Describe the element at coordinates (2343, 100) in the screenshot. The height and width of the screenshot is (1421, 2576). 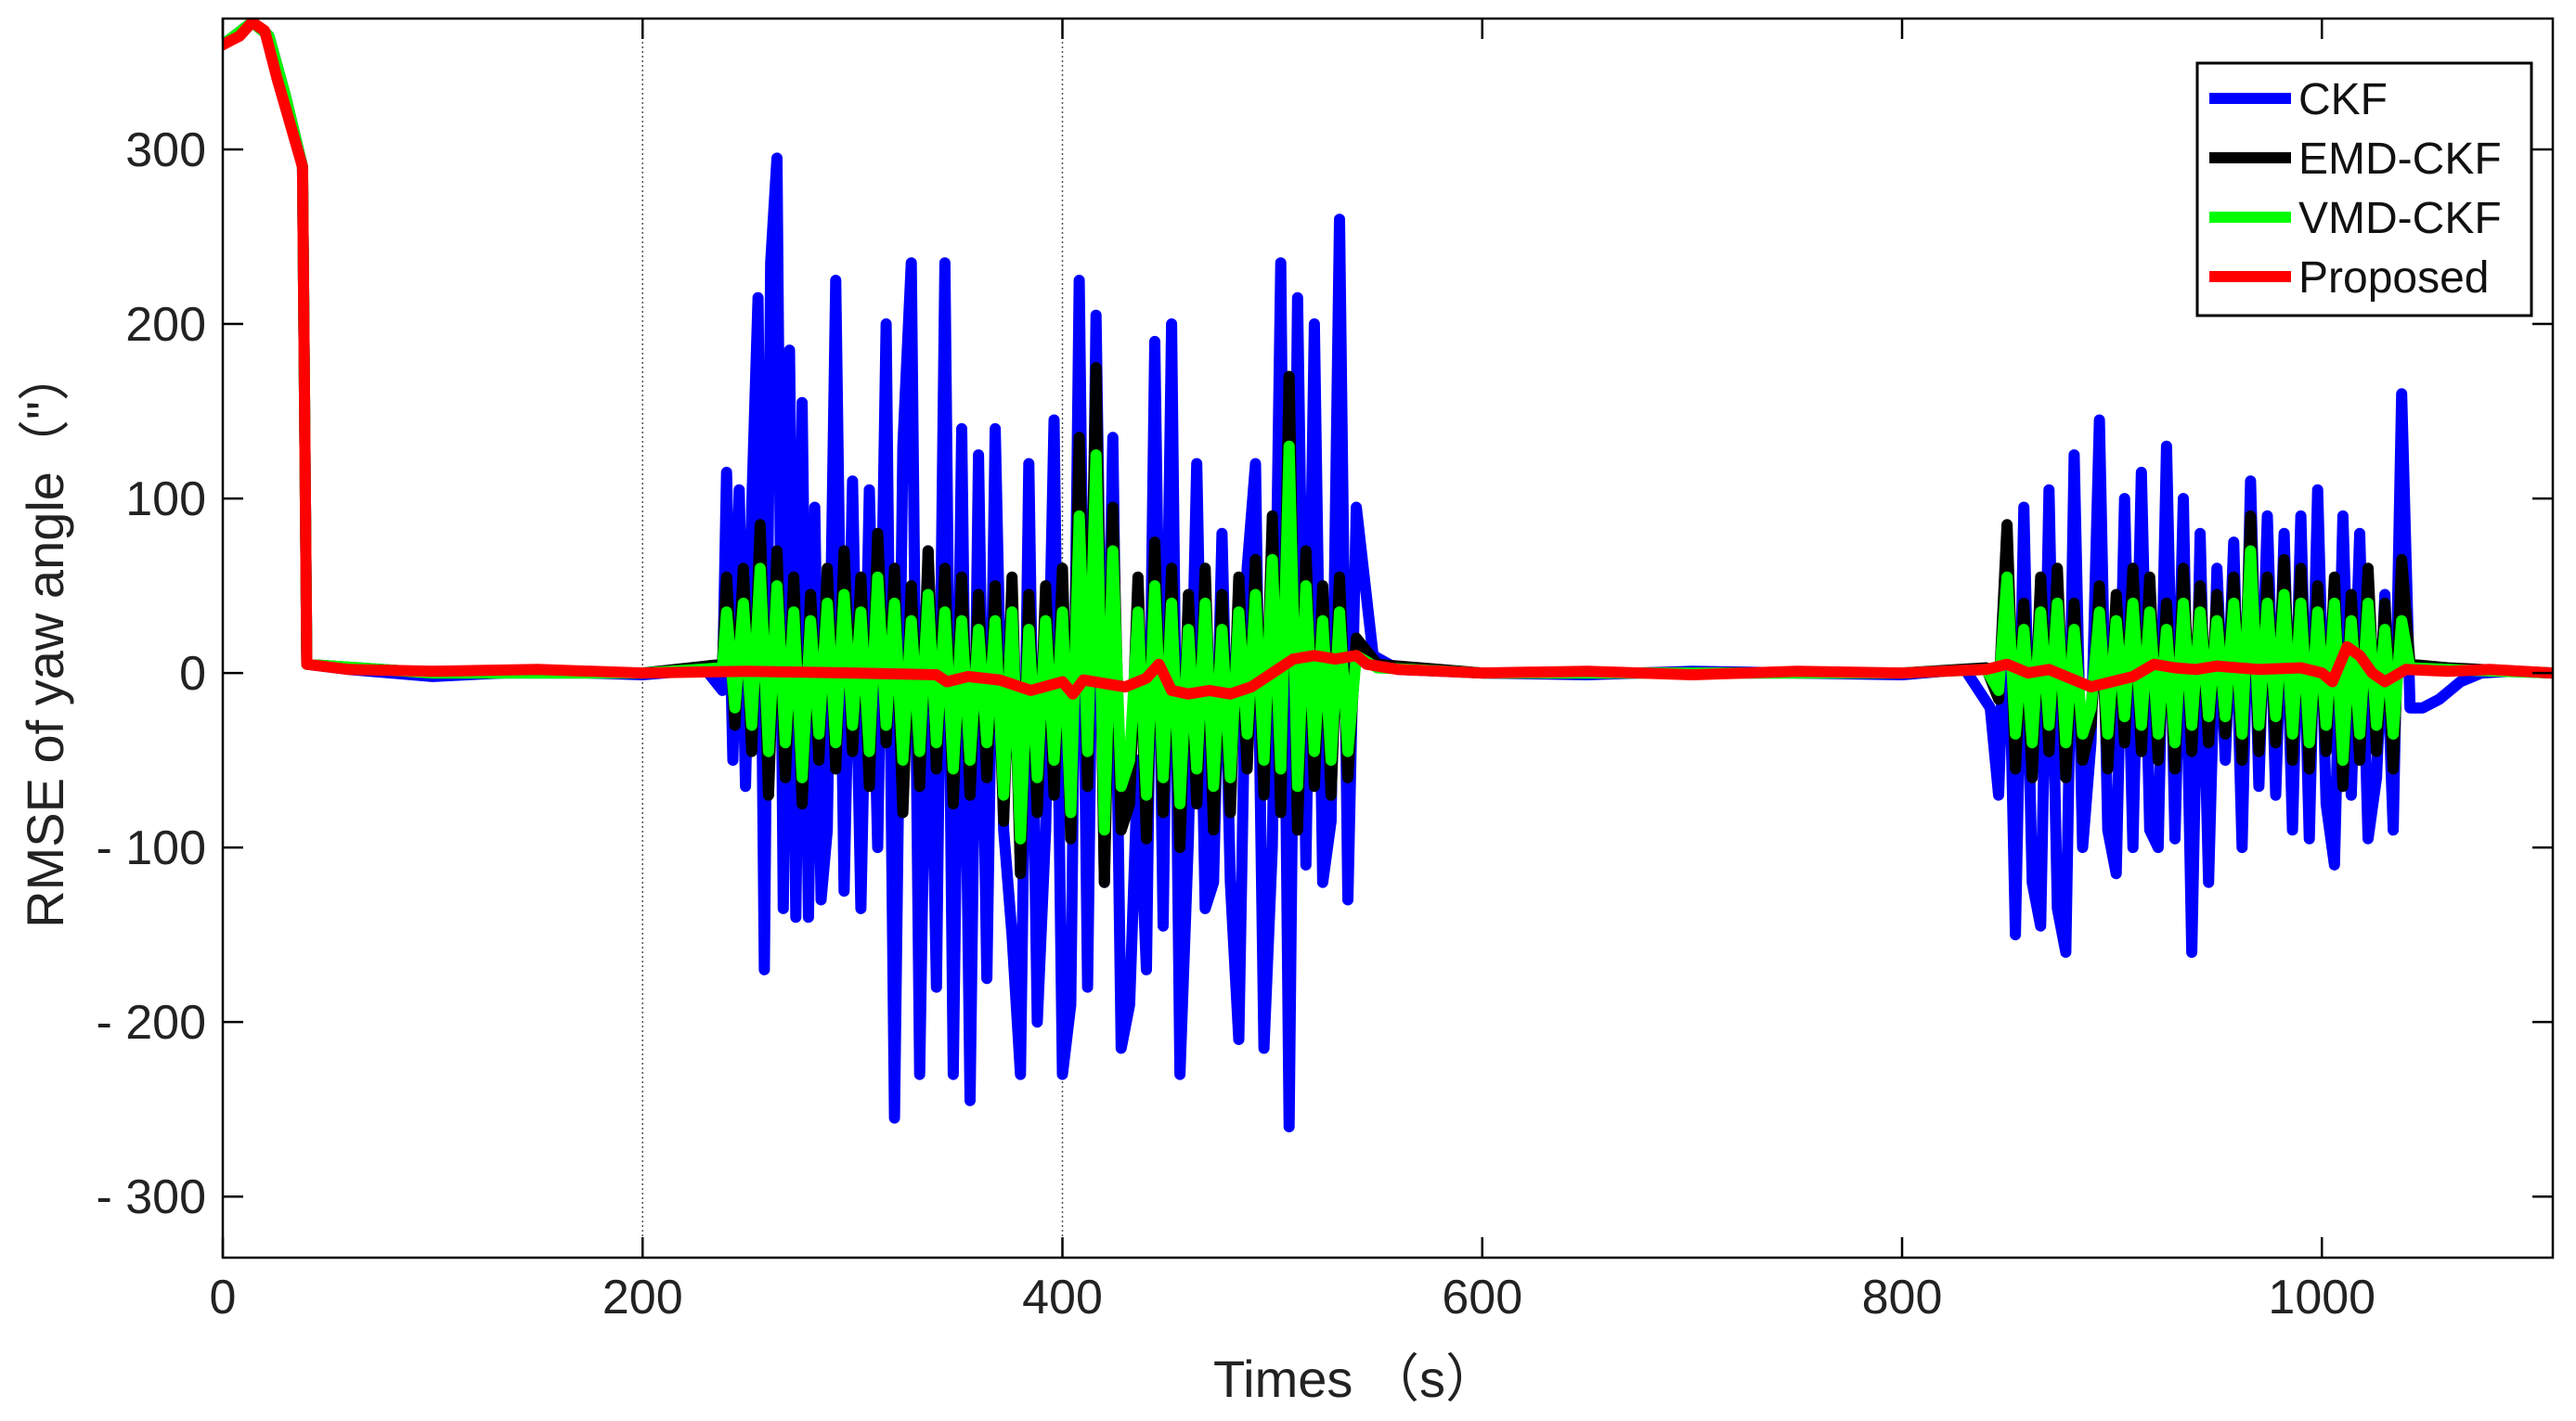
I see `legend-label-ckf: CKF` at that location.